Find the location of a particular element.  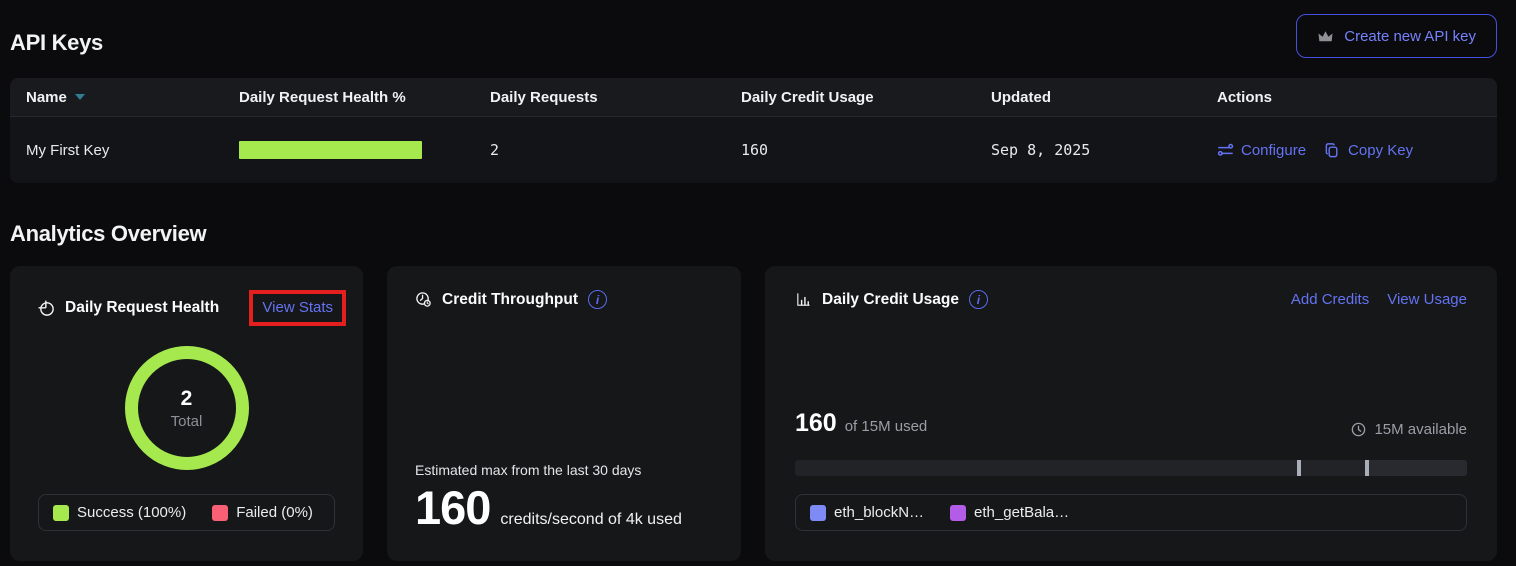

health-bar-cell is located at coordinates (364, 150).